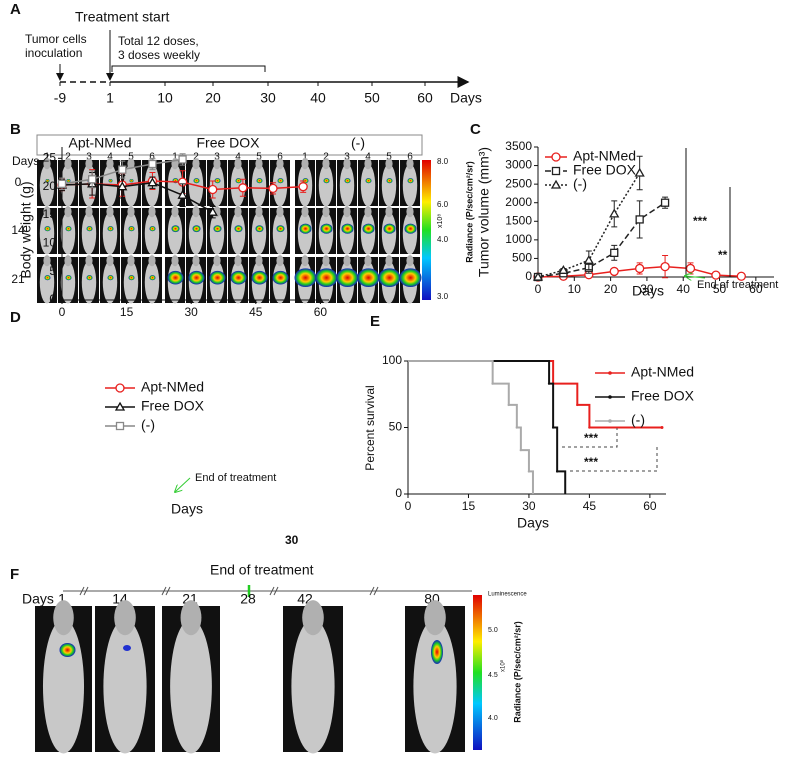 This screenshot has height=760, width=800. What do you see at coordinates (347, 157) in the screenshot?
I see `column-label: 3` at bounding box center [347, 157].